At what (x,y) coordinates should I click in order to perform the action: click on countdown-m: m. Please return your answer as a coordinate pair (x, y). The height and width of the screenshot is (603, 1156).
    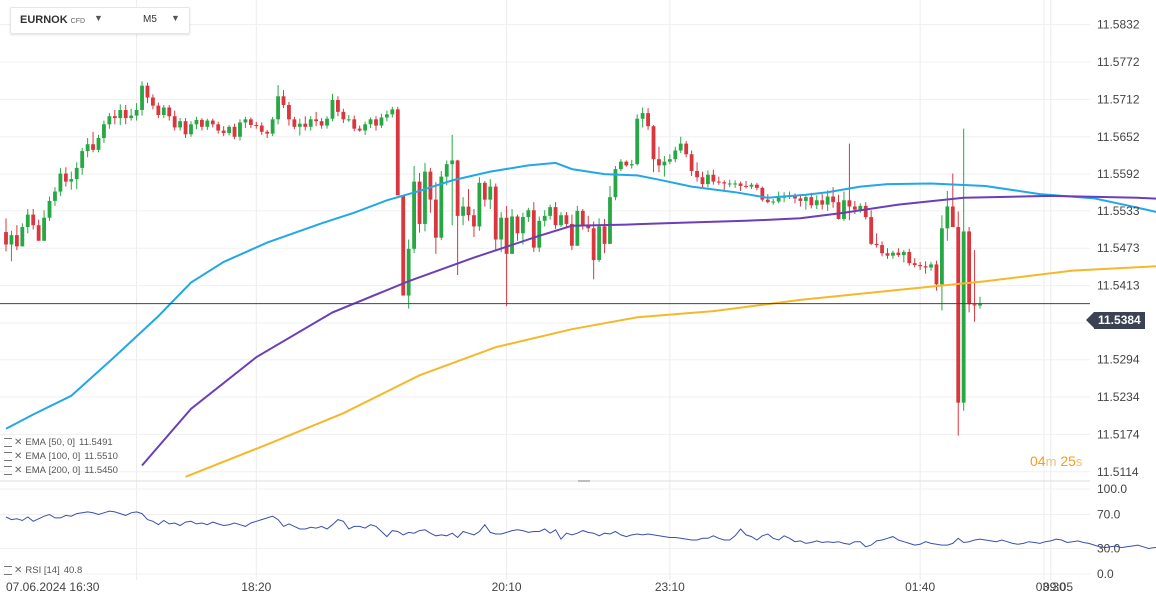
    Looking at the image, I should click on (1051, 461).